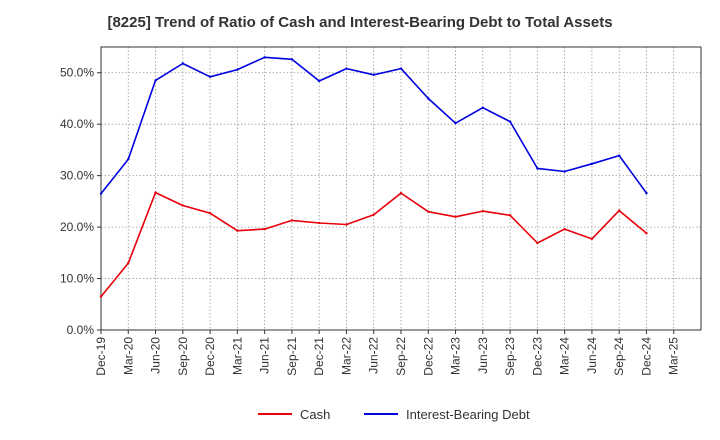 The height and width of the screenshot is (440, 720). What do you see at coordinates (456, 356) in the screenshot?
I see `x-tick-label: Mar-23` at bounding box center [456, 356].